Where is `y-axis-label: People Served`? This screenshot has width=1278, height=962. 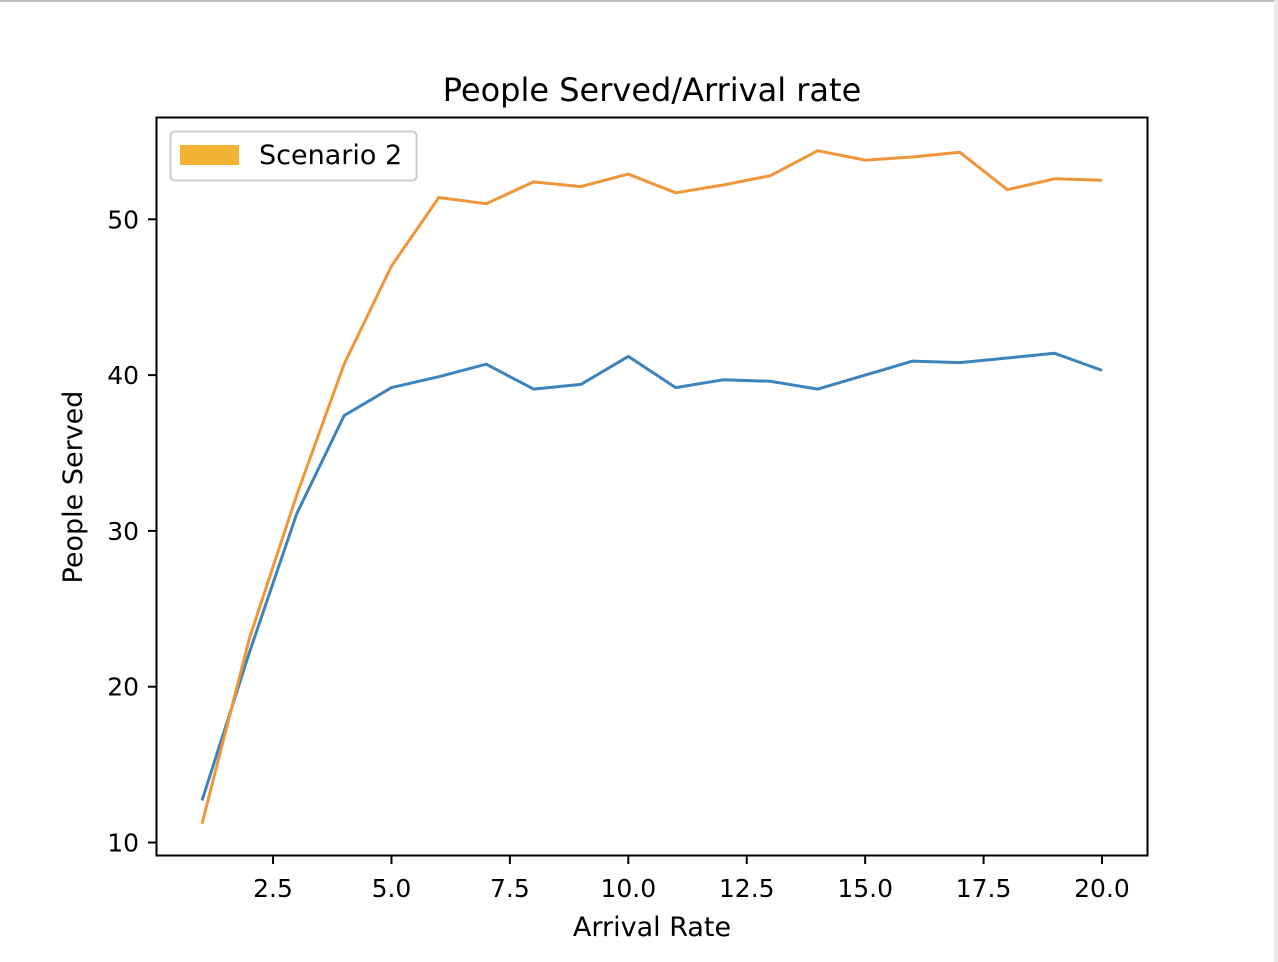
y-axis-label: People Served is located at coordinates (73, 487).